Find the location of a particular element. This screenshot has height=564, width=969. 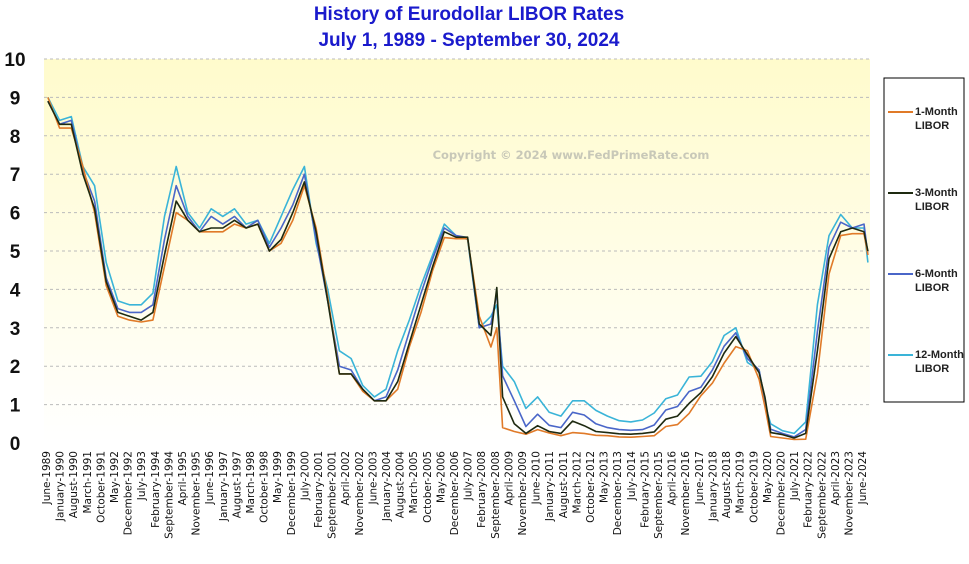

x-tick-label: July-1993 is located at coordinates (142, 476).